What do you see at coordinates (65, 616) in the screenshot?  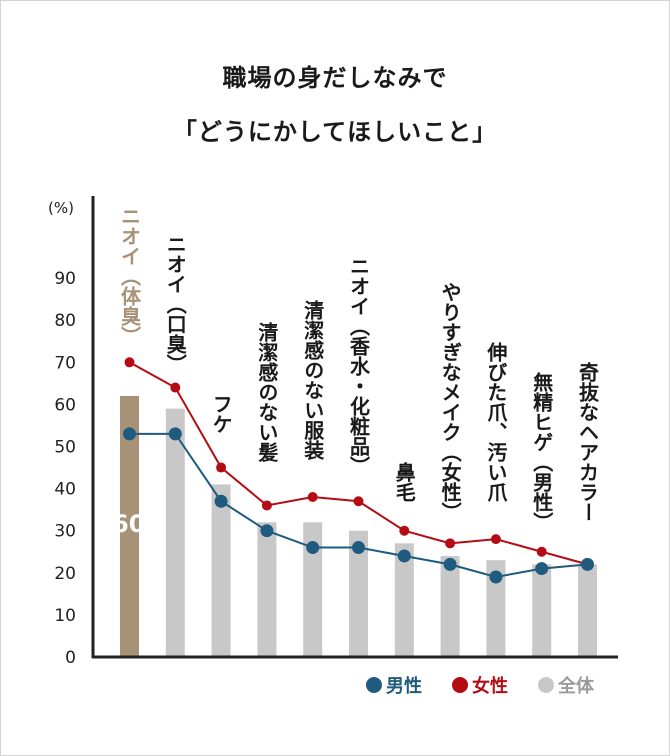 I see `y-tick-label-1: 10` at bounding box center [65, 616].